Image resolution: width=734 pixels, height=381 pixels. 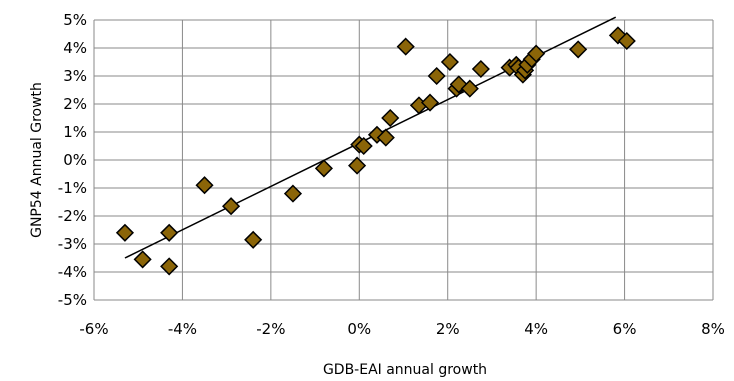 I want to click on x-tick-label: 8%, so click(x=713, y=329).